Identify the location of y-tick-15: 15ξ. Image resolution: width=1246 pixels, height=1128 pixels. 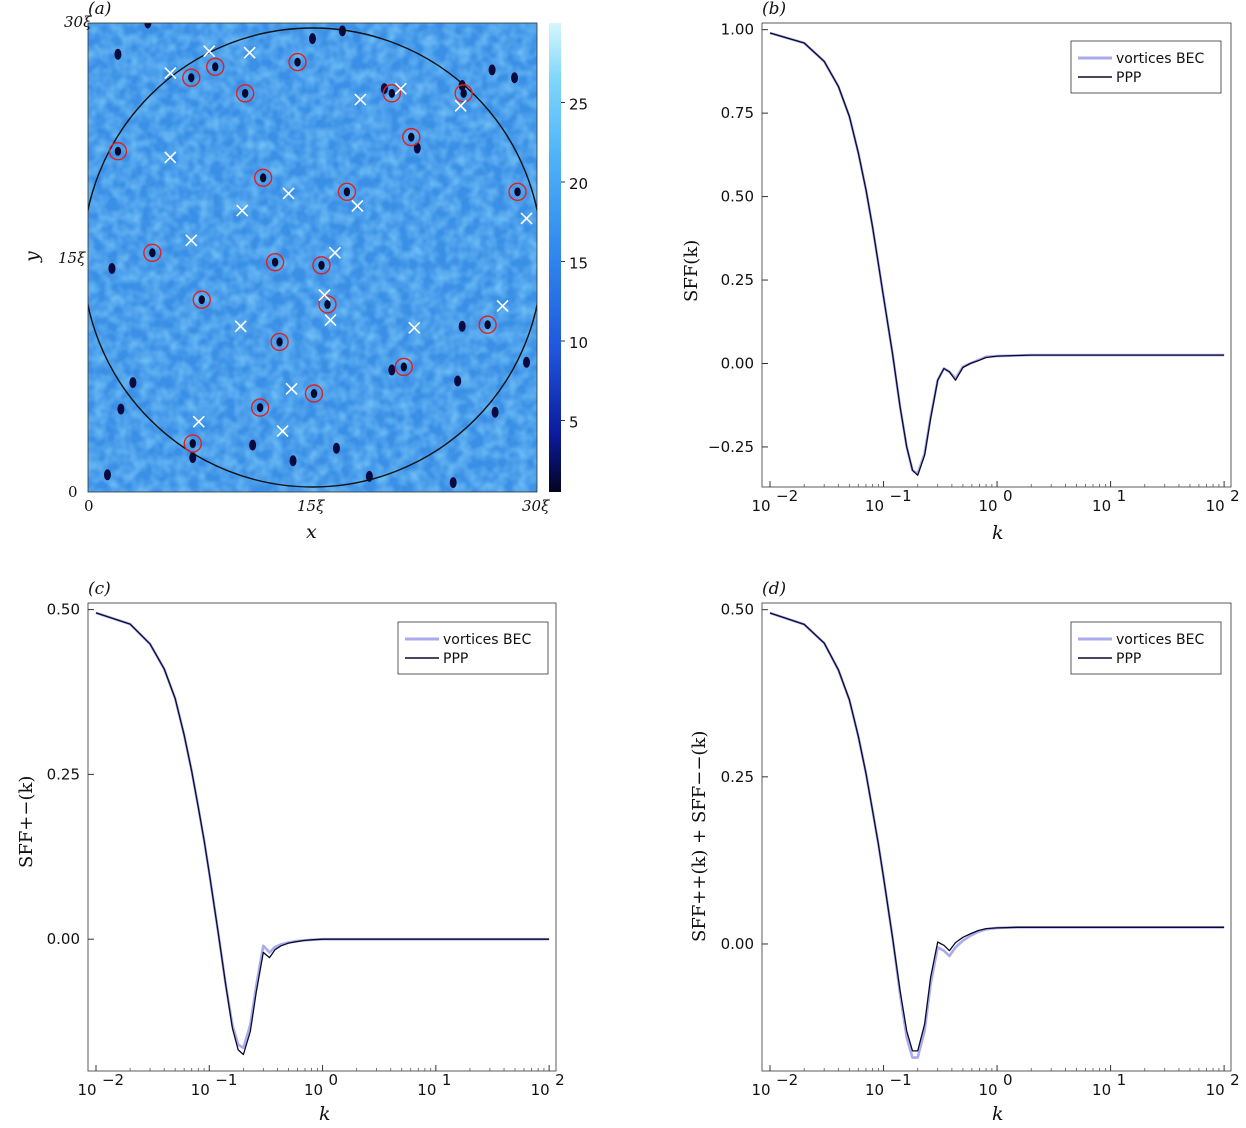
(72, 258).